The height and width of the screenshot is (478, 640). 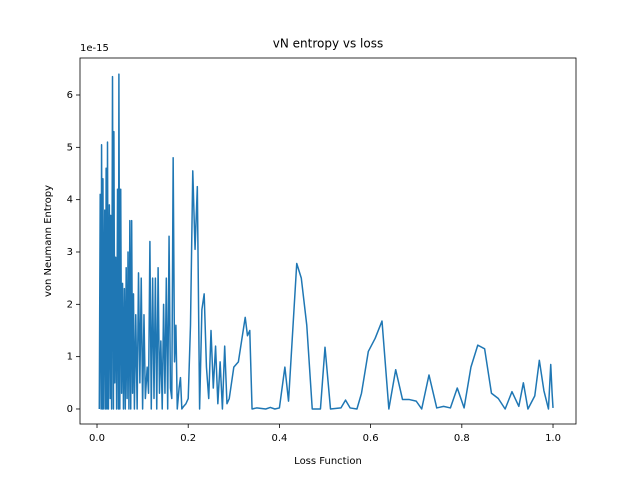 I want to click on y-tick-label: 3, so click(x=70, y=252).